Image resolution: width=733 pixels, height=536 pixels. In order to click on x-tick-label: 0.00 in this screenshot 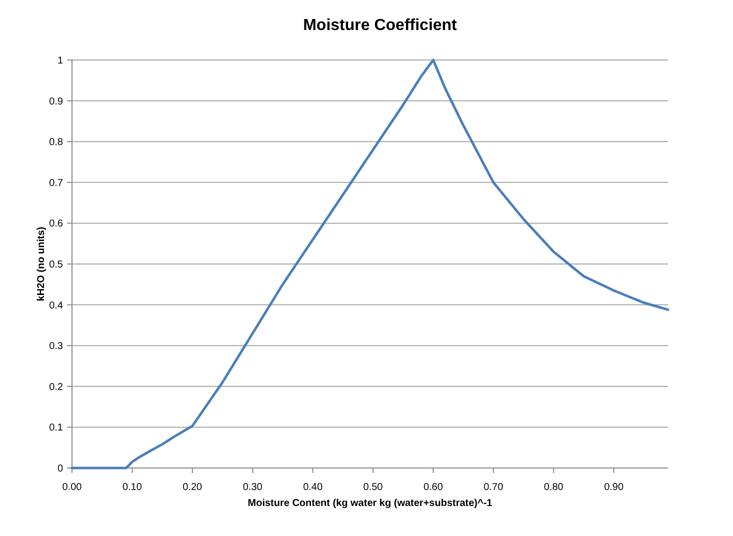, I will do `click(72, 487)`.